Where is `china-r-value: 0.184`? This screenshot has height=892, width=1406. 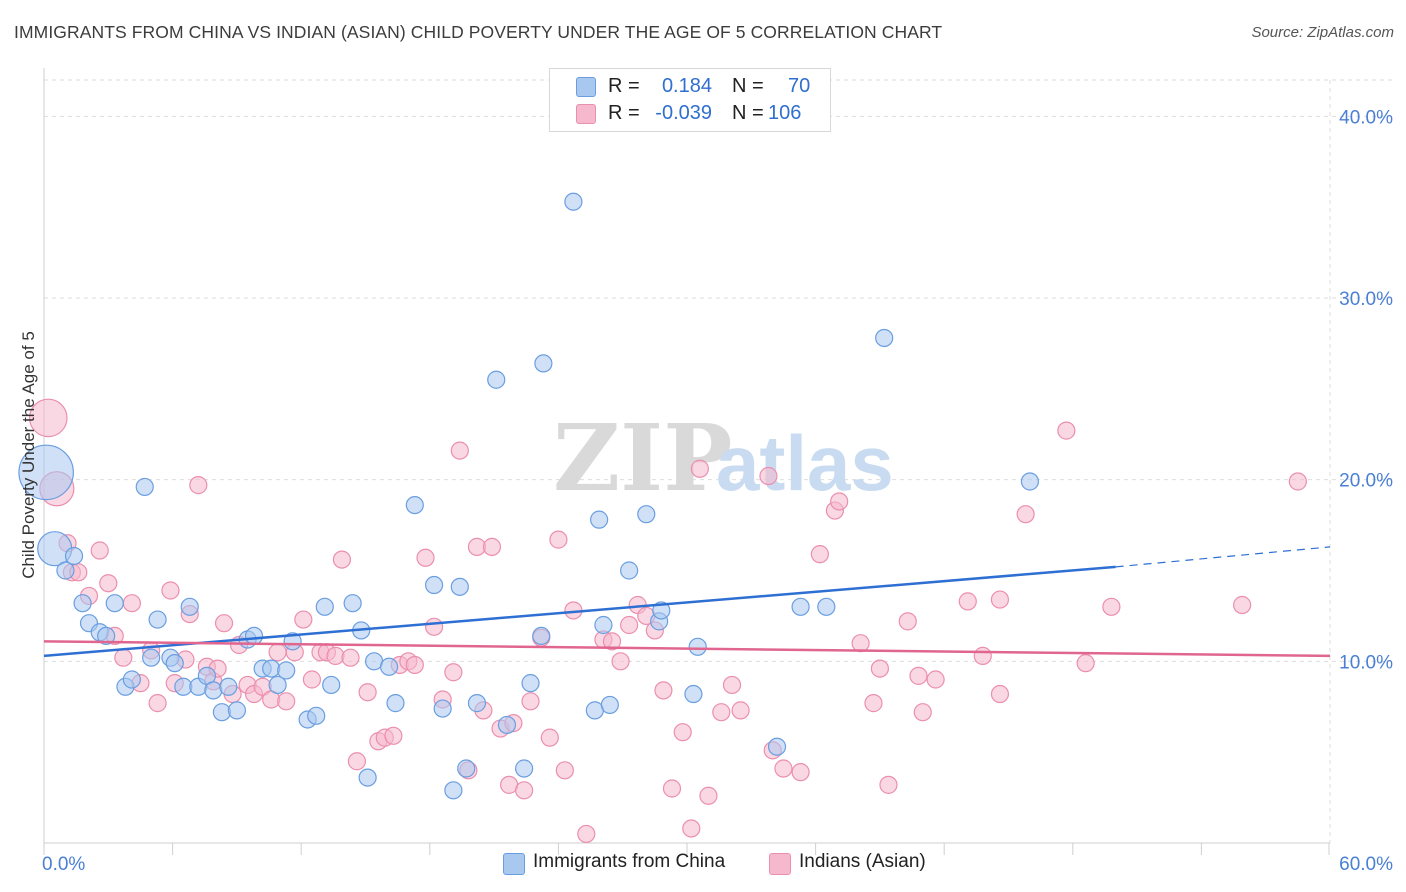
china-r-value: 0.184 is located at coordinates (686, 86).